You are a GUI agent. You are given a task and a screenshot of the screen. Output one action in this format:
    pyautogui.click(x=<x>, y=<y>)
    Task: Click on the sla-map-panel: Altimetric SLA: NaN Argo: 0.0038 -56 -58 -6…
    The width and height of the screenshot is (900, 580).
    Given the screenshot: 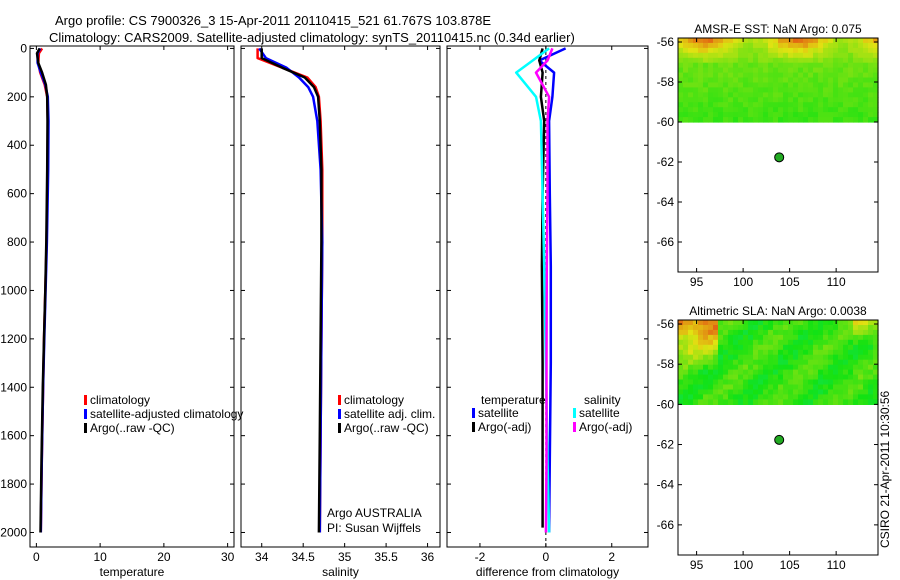 What is the action you would take?
    pyautogui.click(x=768, y=438)
    